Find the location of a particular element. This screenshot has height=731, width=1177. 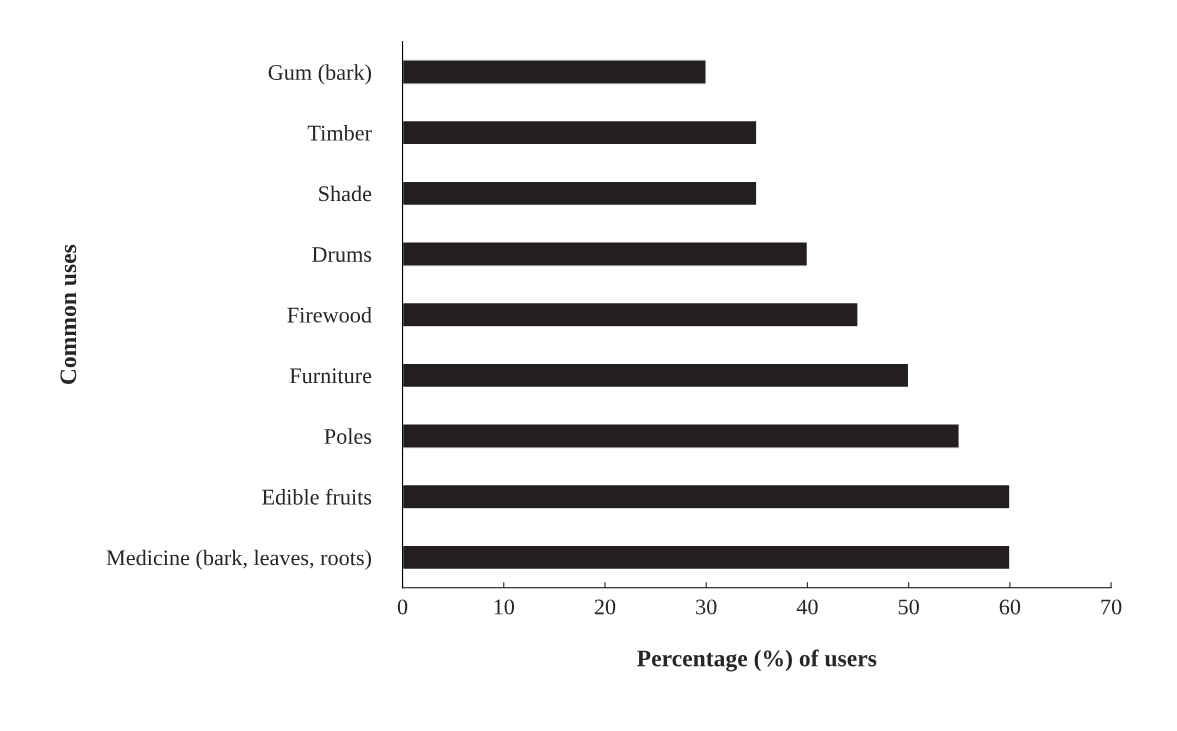

y-tick-label: Edible fruits is located at coordinates (317, 496).